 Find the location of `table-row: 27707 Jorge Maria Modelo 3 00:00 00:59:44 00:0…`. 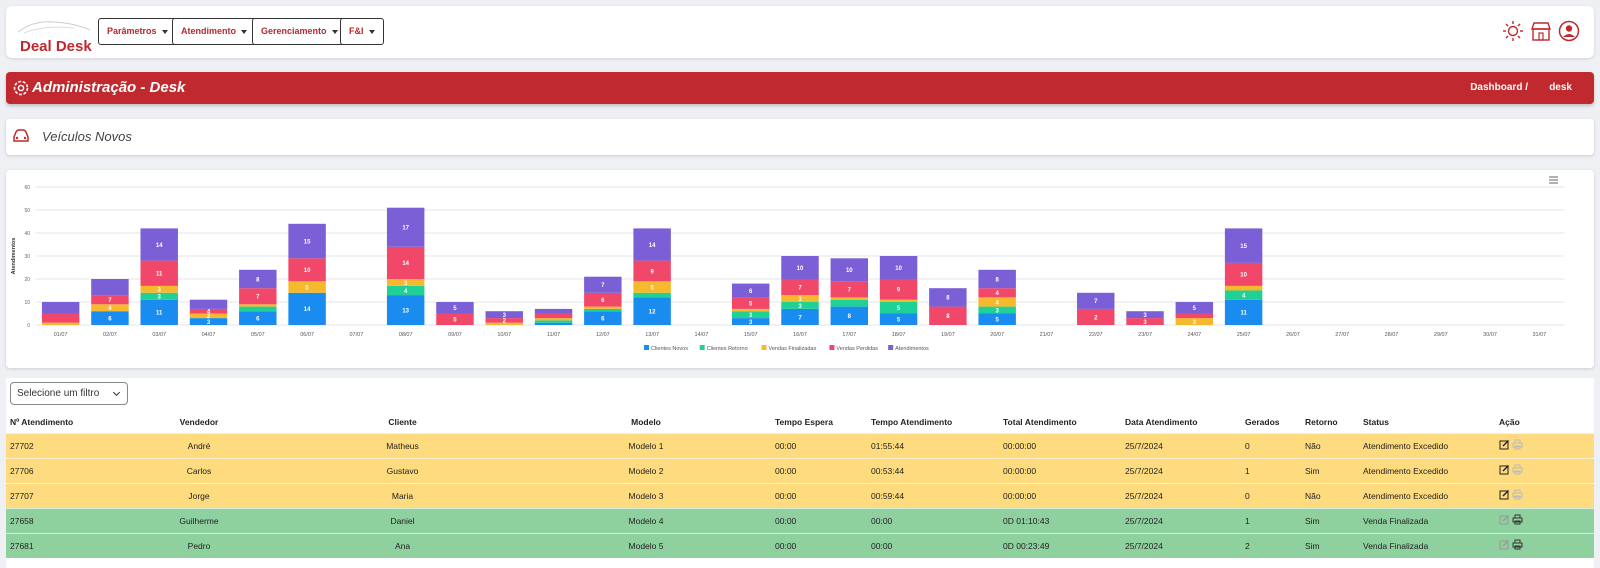

table-row: 27707 Jorge Maria Modelo 3 00:00 00:59:44 00:0… is located at coordinates (800, 495).